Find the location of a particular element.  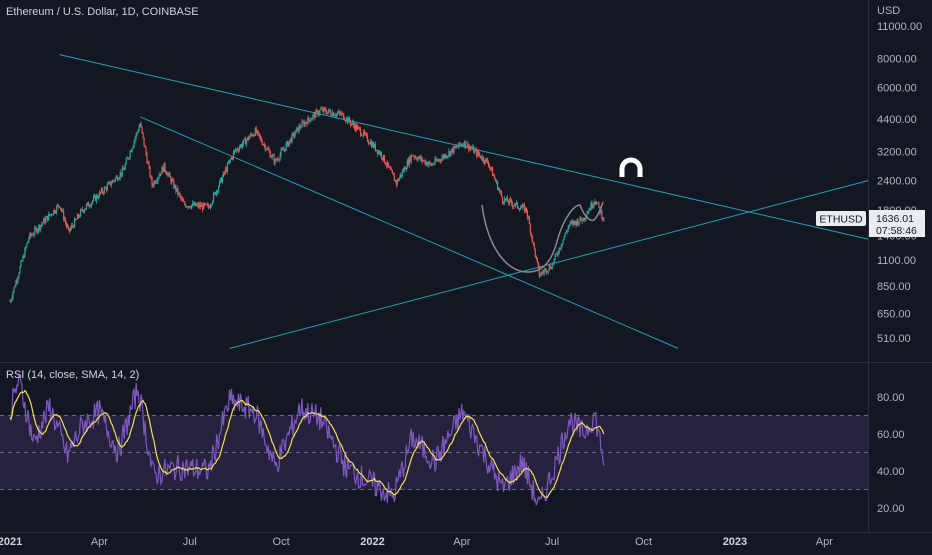

rsi-tick-label: 40.00 is located at coordinates (891, 472).